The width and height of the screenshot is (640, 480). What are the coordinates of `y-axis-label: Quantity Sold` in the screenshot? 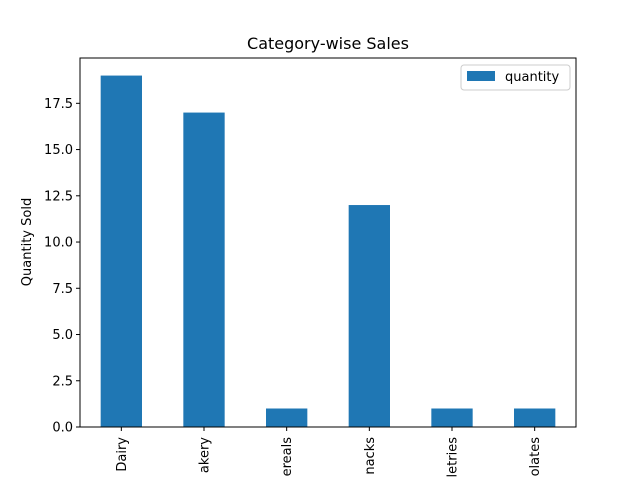 It's located at (27, 242).